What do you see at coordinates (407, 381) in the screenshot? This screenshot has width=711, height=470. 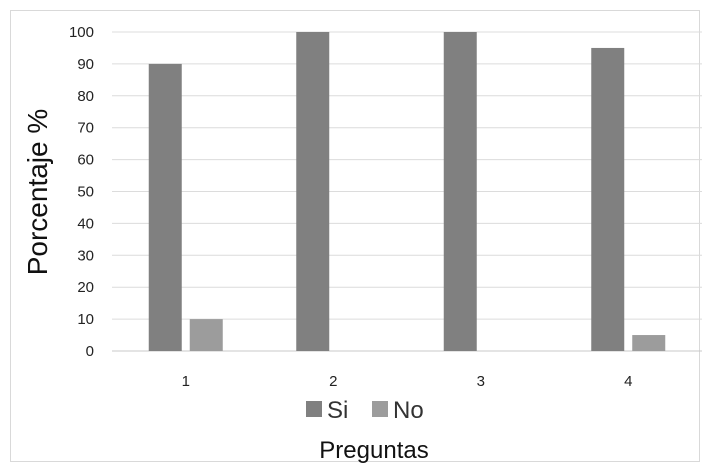 I see `x-axis-ticks: 1 2 3 4` at bounding box center [407, 381].